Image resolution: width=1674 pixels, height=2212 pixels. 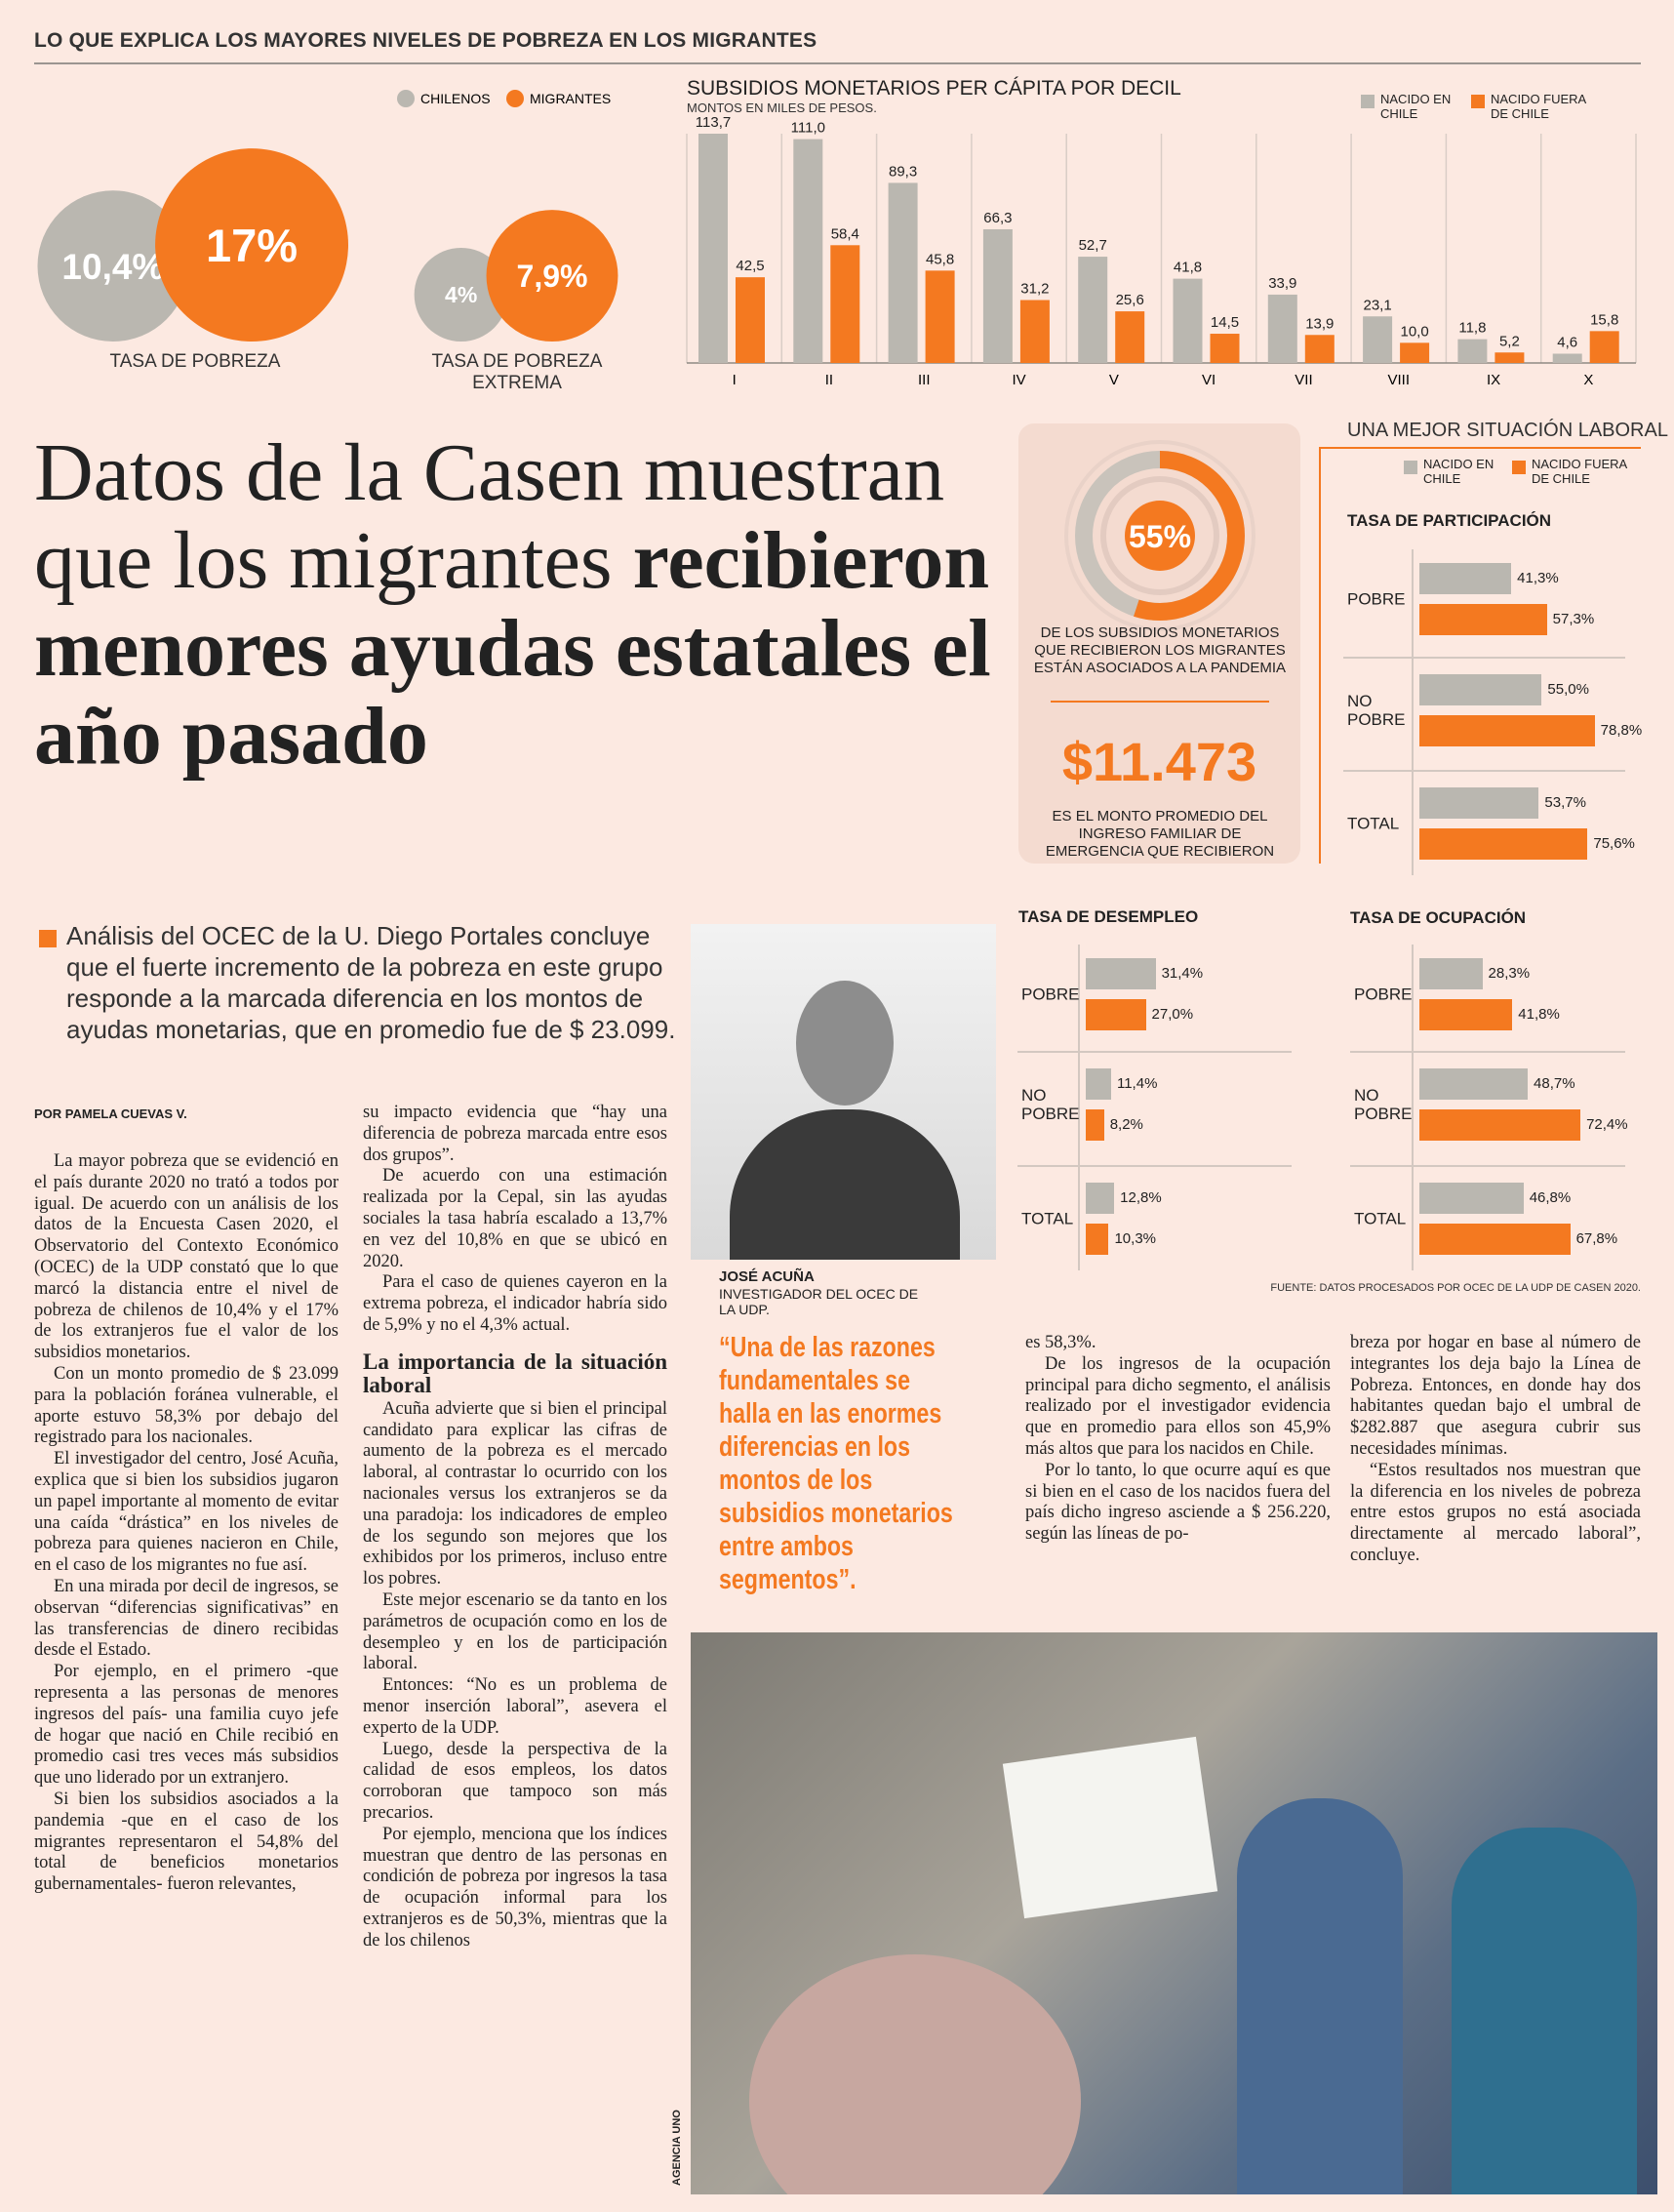 What do you see at coordinates (1509, 974) in the screenshot?
I see `value-label: 28,3%` at bounding box center [1509, 974].